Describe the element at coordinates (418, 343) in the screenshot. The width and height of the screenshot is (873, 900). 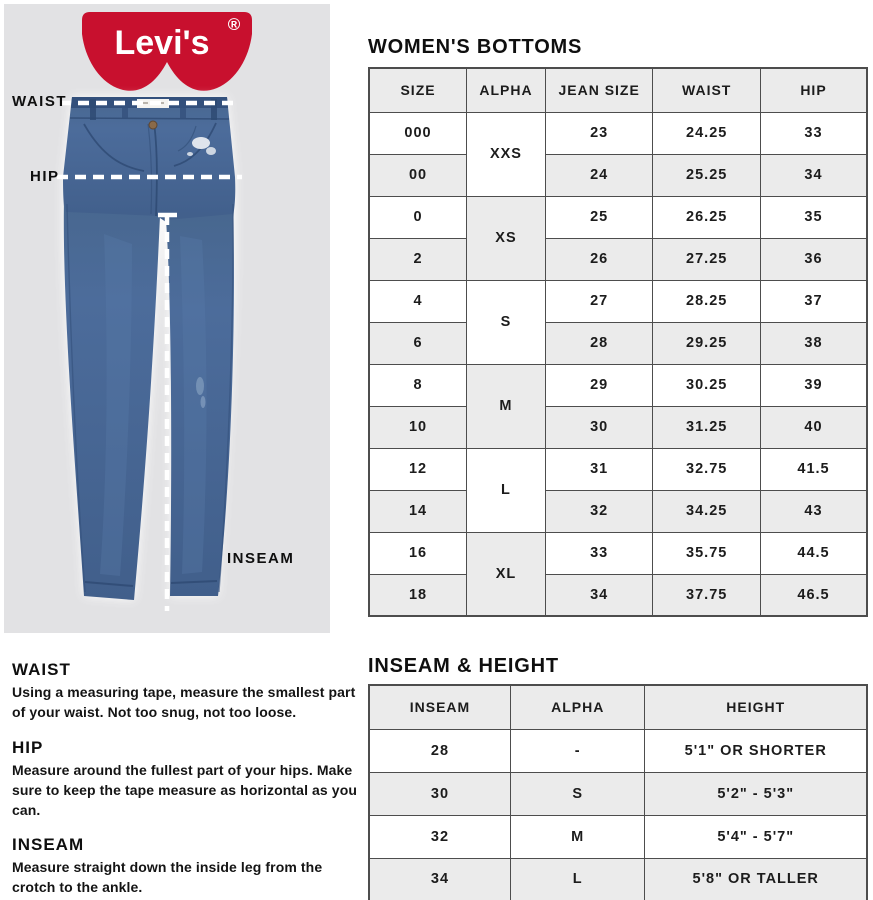
I see `size-cell: 6` at that location.